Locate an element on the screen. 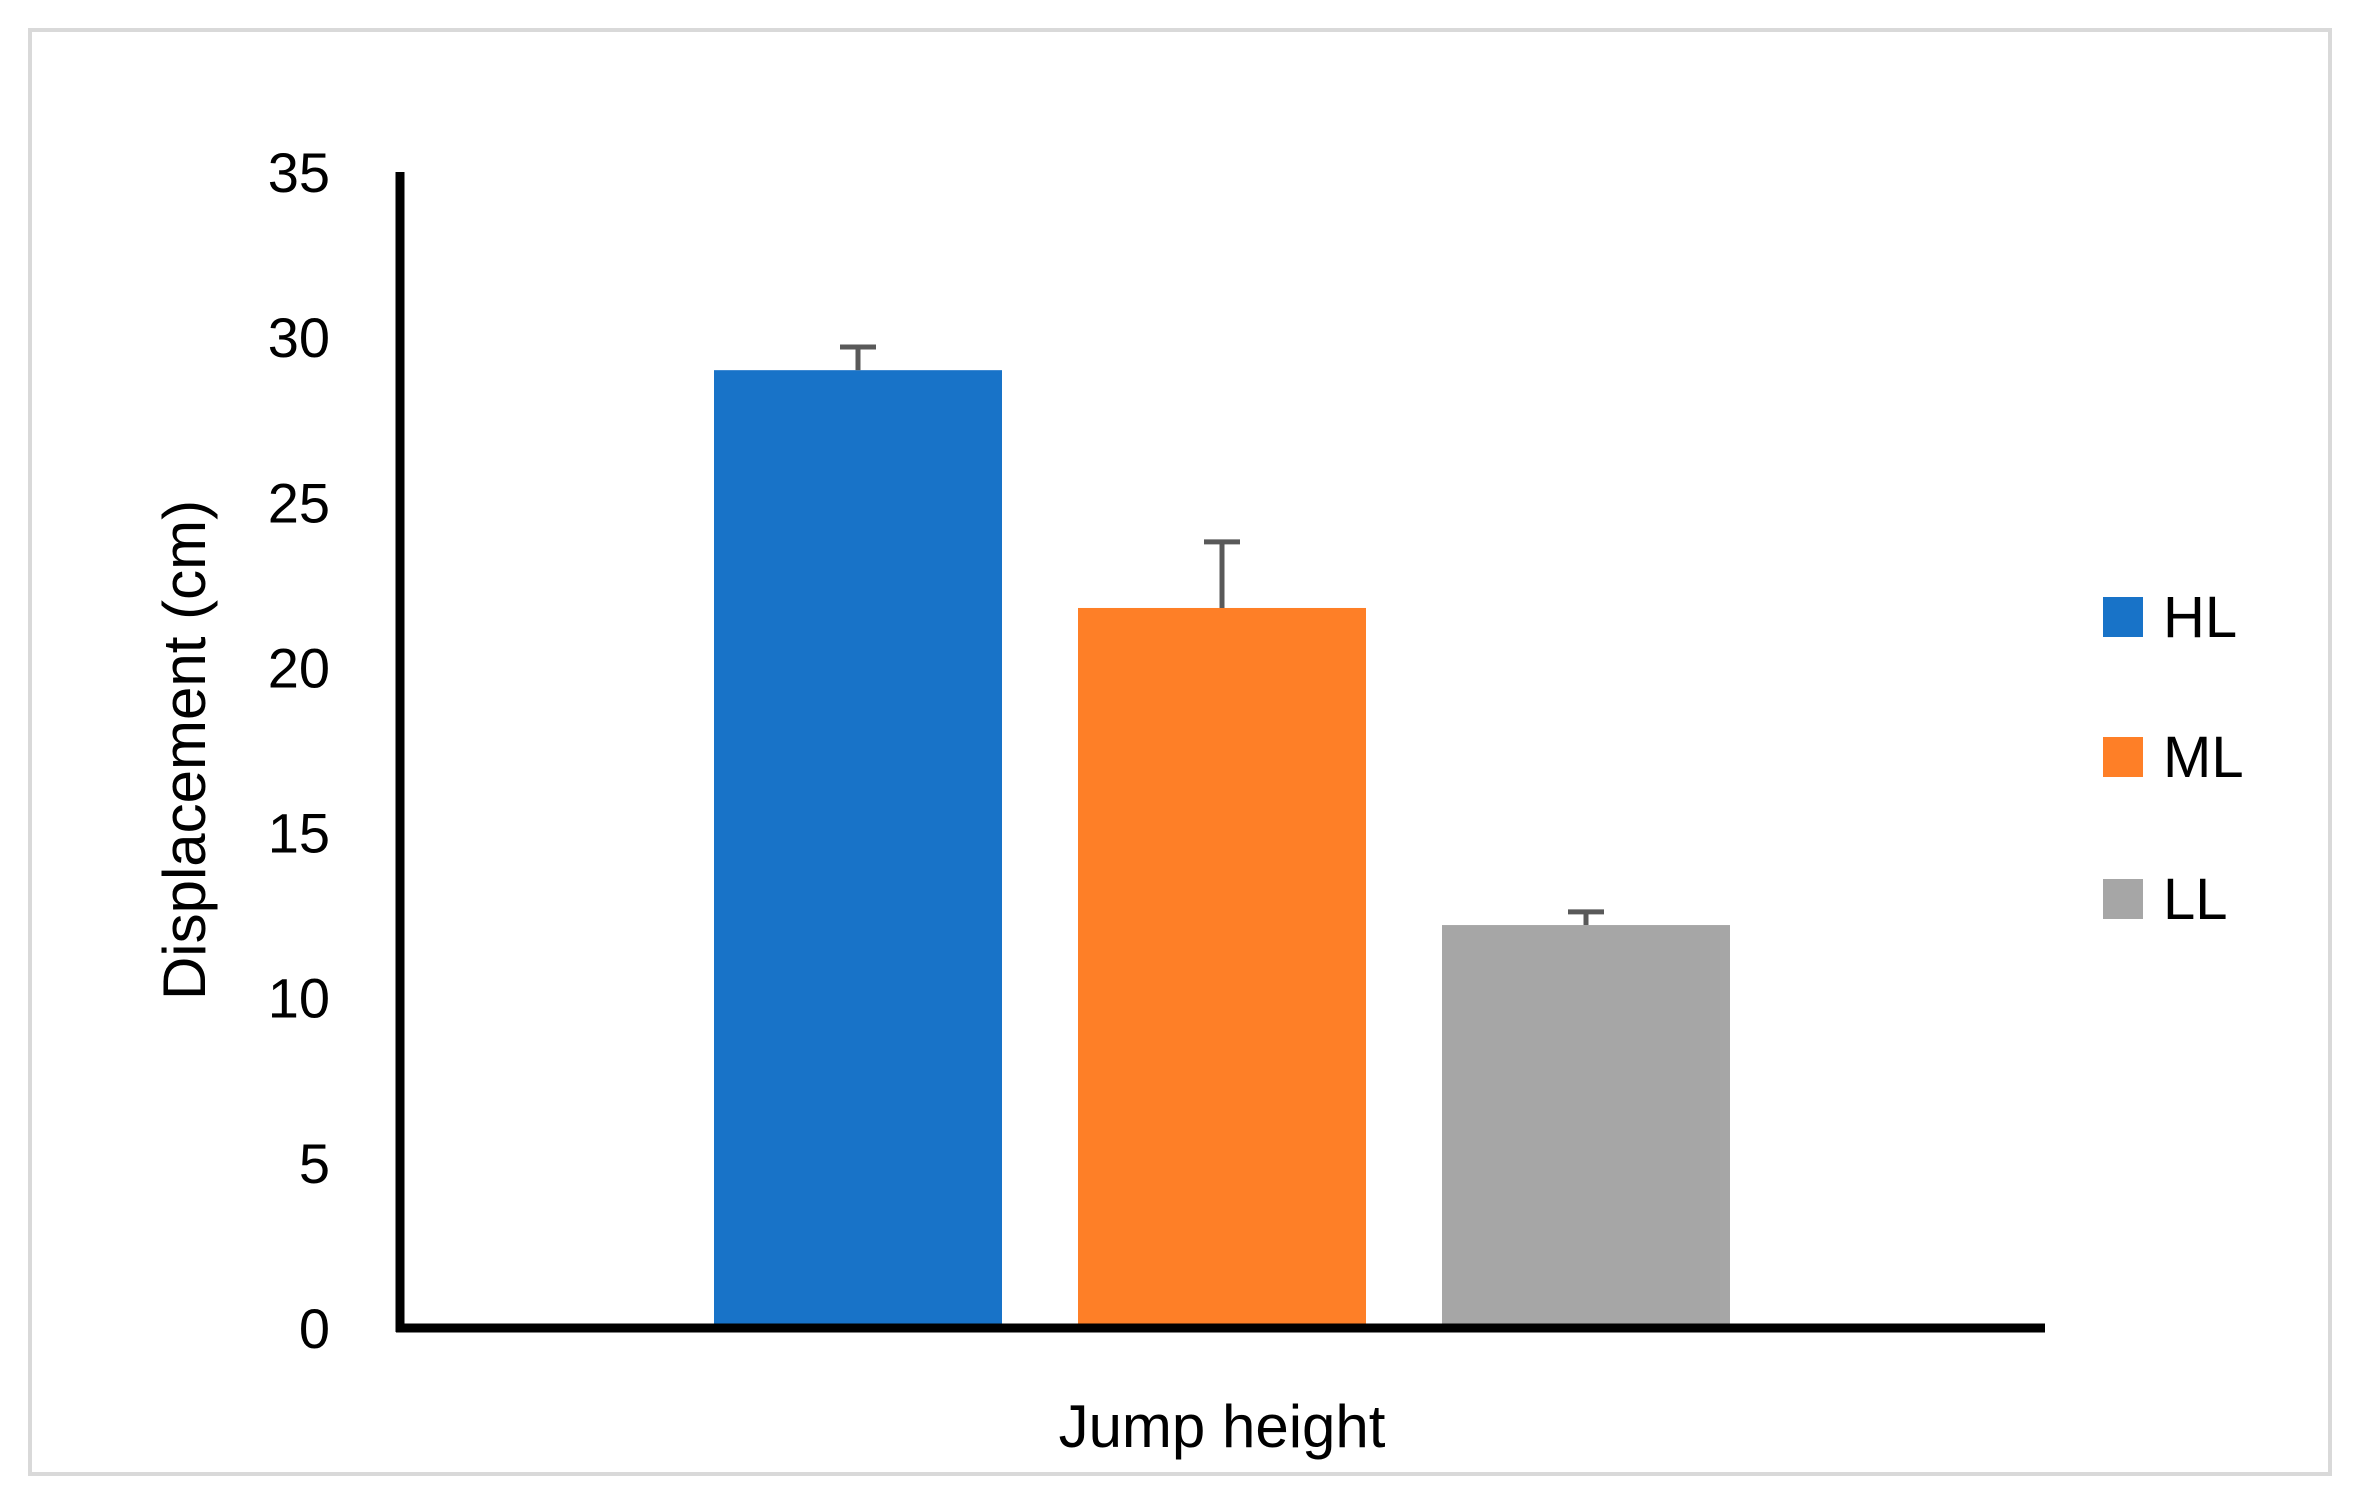 The height and width of the screenshot is (1507, 2366). legend: HL ML LL is located at coordinates (2173, 758).